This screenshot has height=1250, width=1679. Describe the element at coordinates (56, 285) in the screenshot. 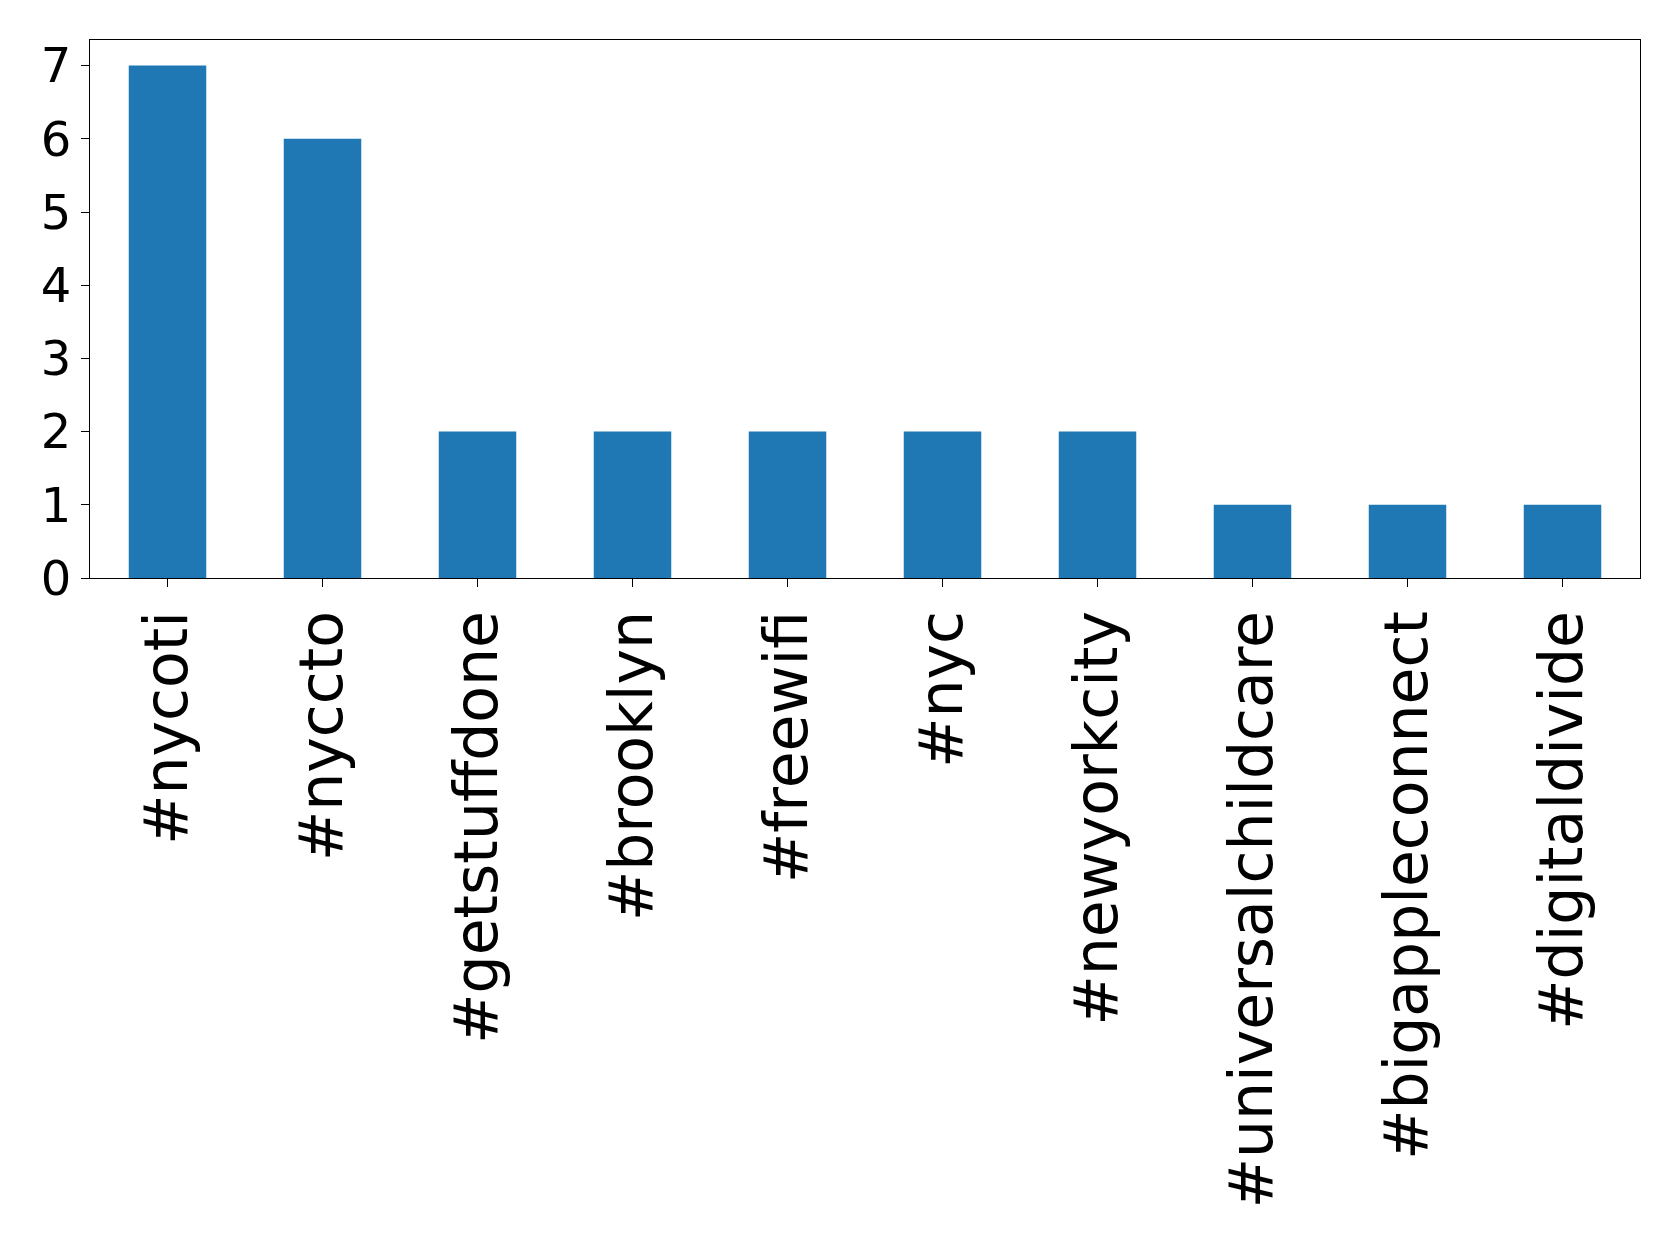

I see `y-tick-label: 4` at that location.